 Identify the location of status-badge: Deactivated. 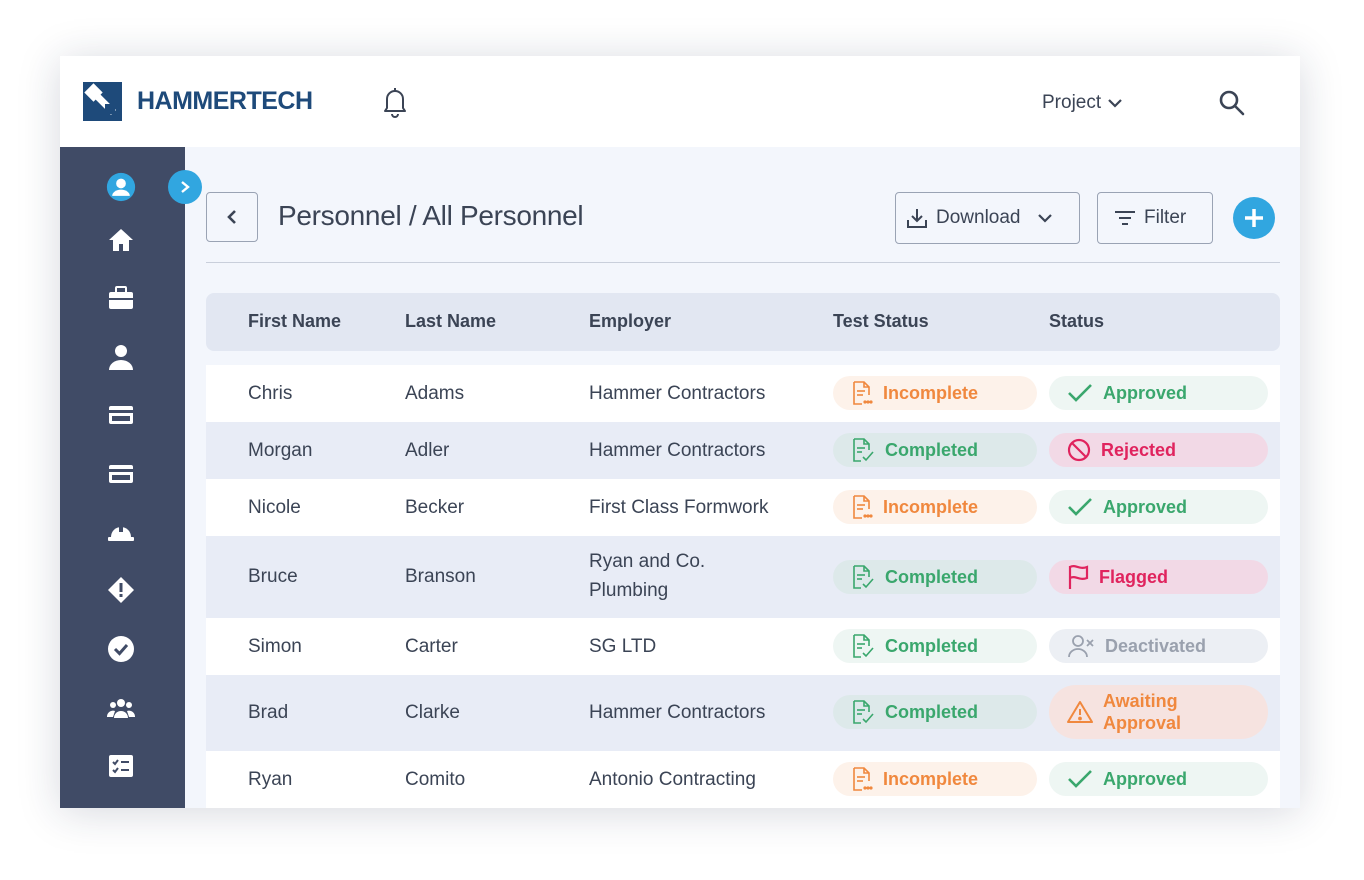
(1158, 646).